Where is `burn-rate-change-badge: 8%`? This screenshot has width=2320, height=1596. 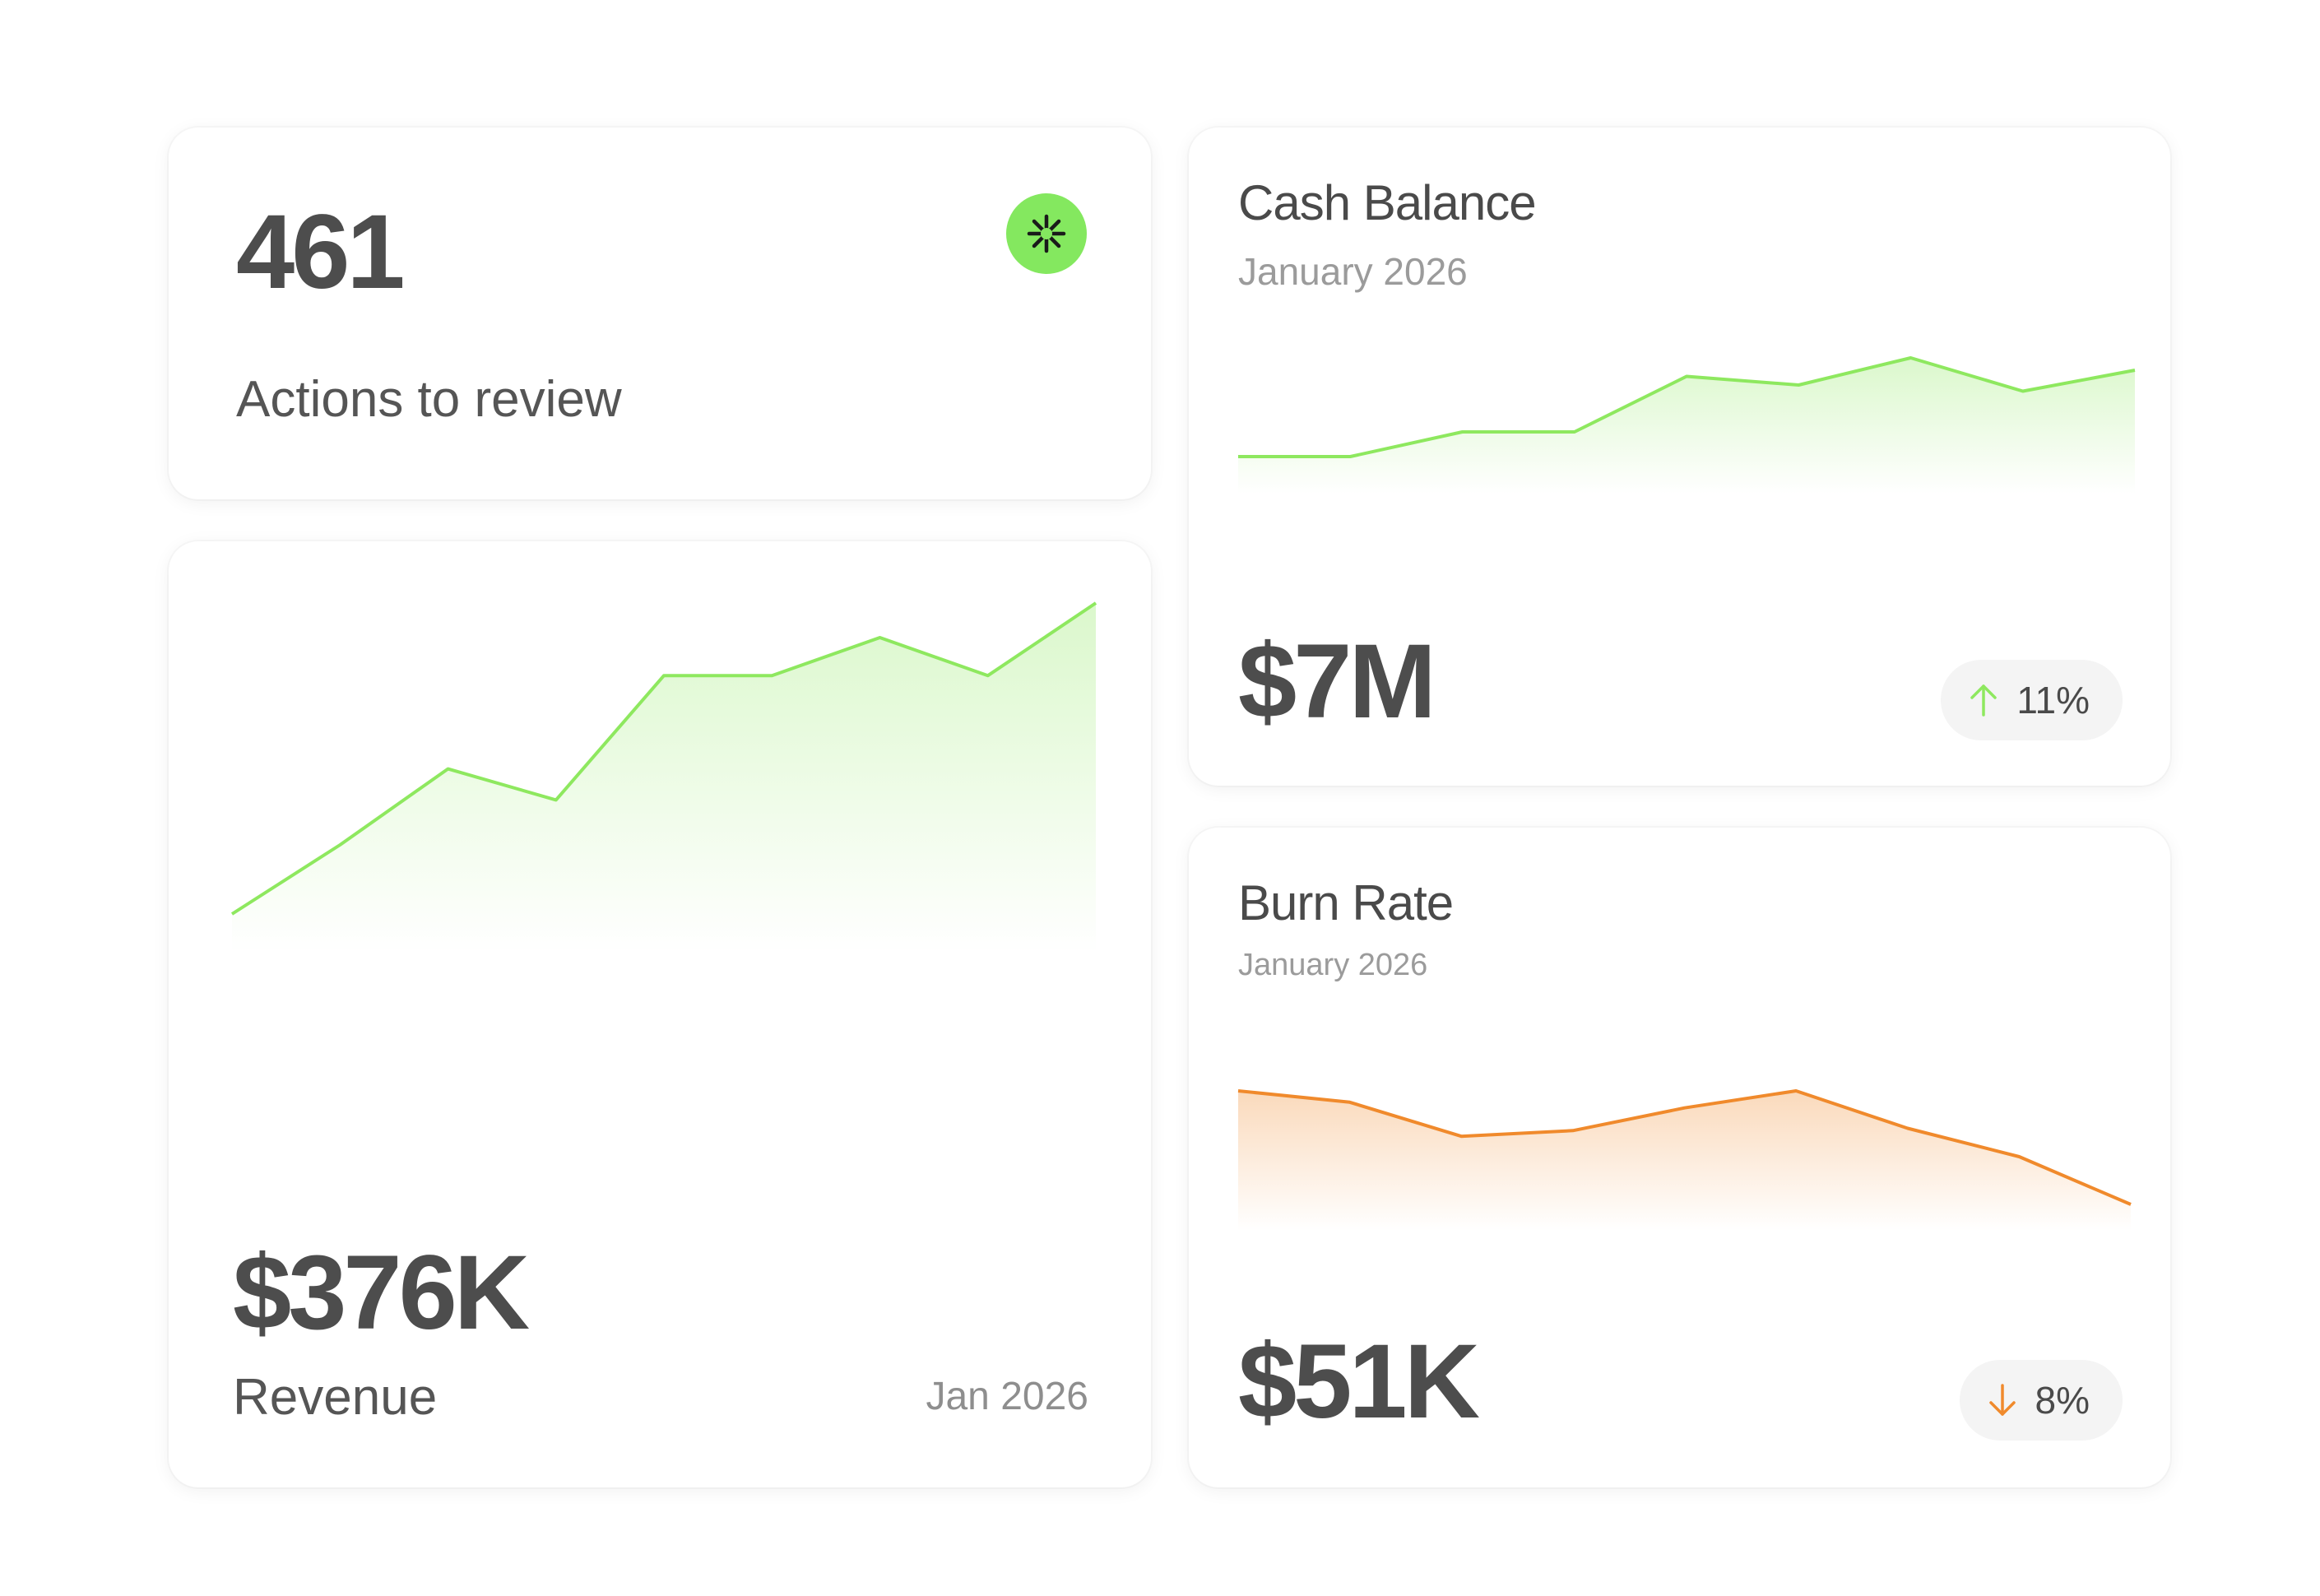 burn-rate-change-badge: 8% is located at coordinates (2041, 1400).